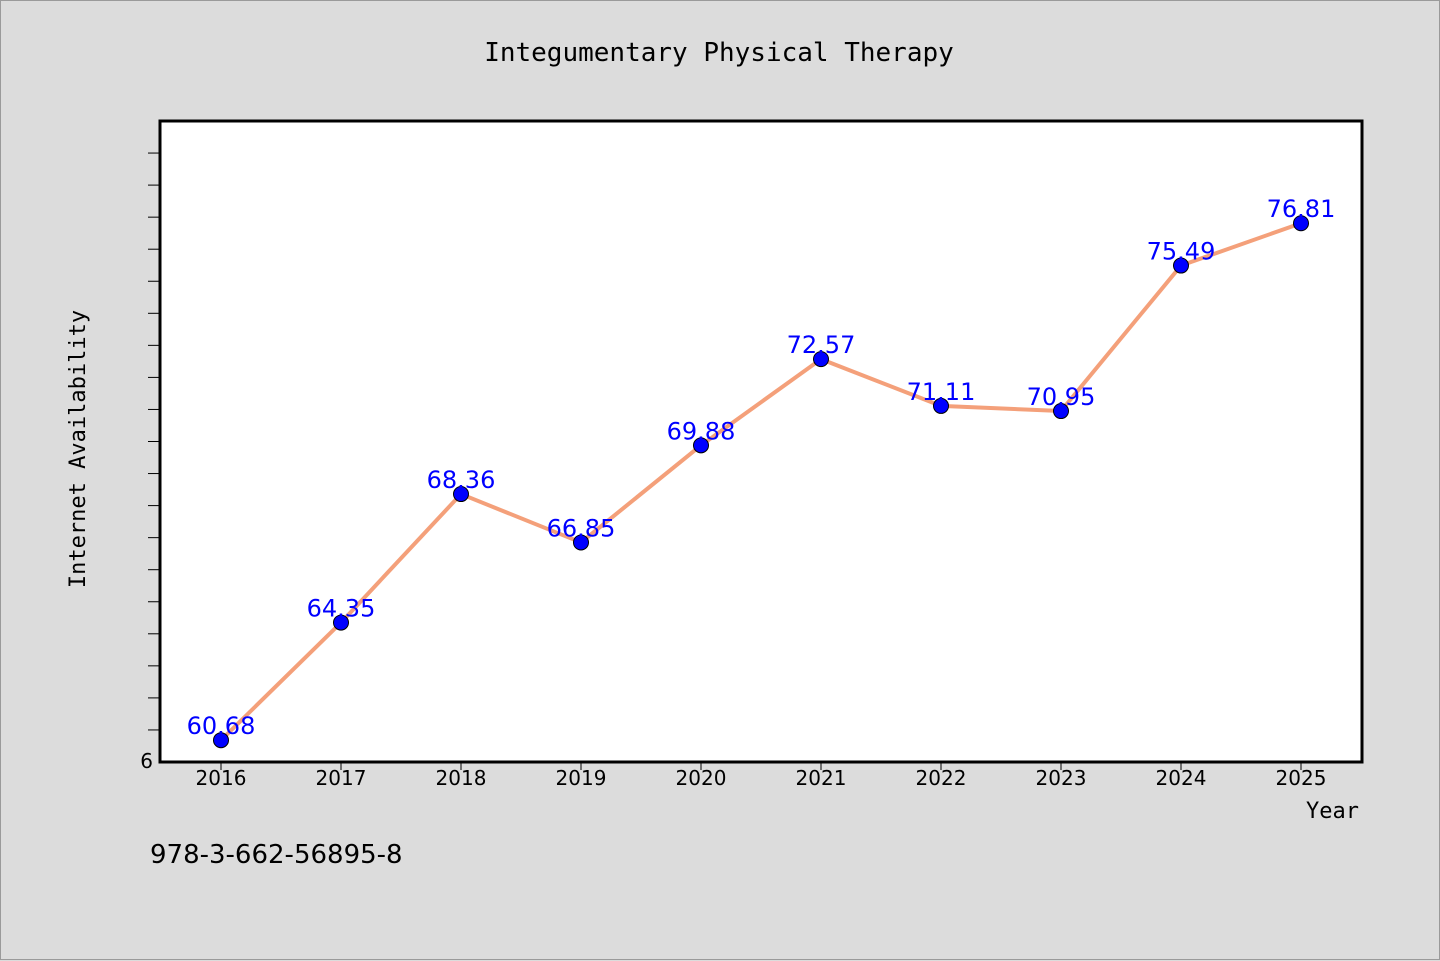 The width and height of the screenshot is (1440, 961). I want to click on y-axis-ticks: 6, so click(150, 462).